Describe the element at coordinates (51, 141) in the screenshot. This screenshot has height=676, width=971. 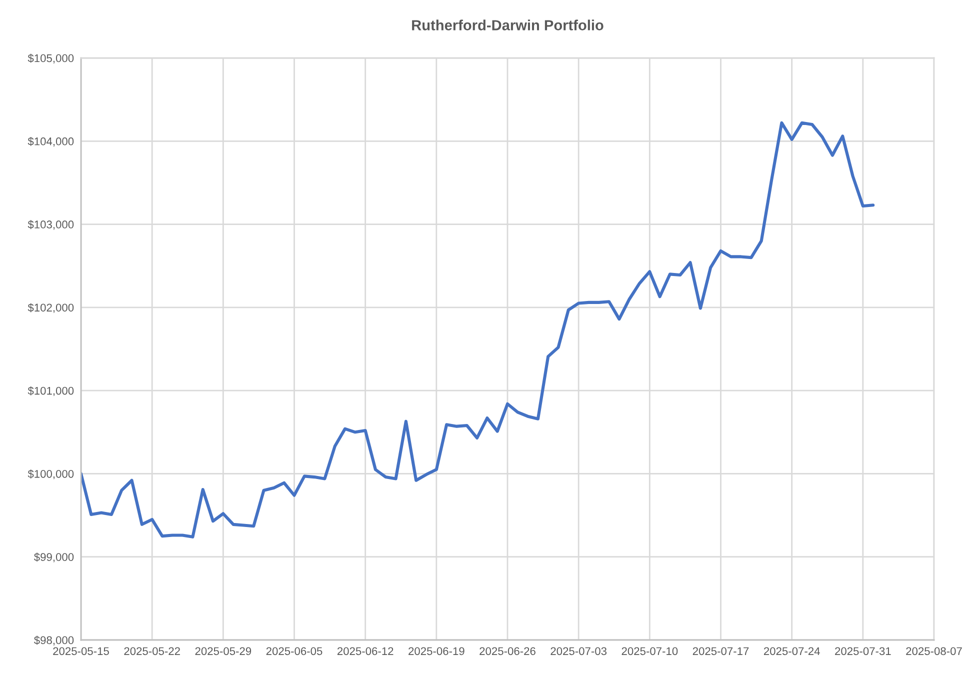
I see `y-tick-label: $104,000` at that location.